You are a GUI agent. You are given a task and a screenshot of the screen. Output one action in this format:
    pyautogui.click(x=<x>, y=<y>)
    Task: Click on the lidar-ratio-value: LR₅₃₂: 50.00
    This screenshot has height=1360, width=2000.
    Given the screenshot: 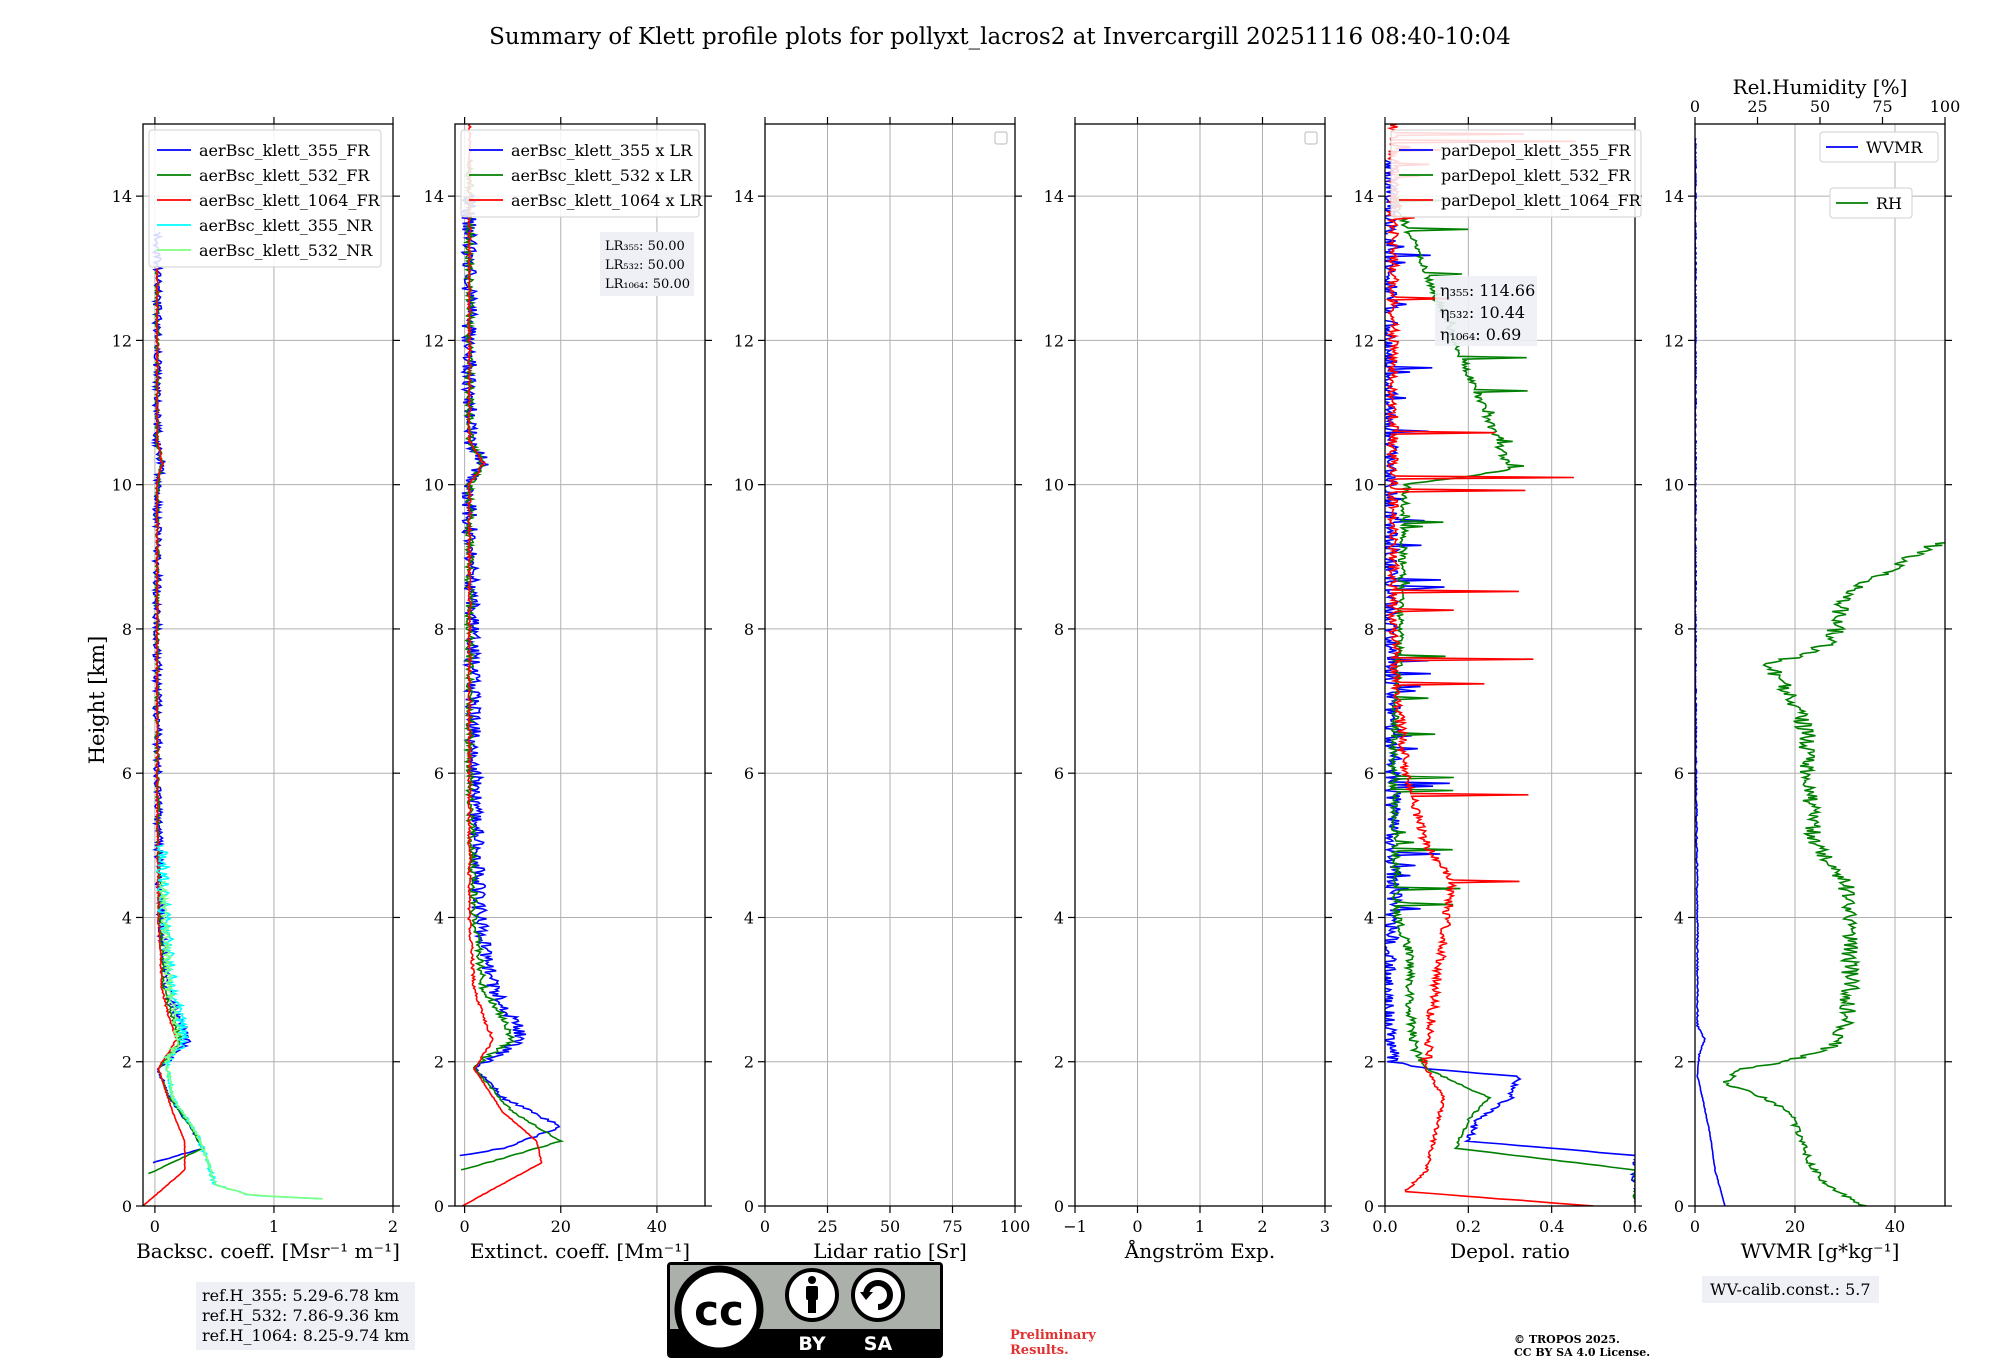 What is the action you would take?
    pyautogui.click(x=645, y=265)
    